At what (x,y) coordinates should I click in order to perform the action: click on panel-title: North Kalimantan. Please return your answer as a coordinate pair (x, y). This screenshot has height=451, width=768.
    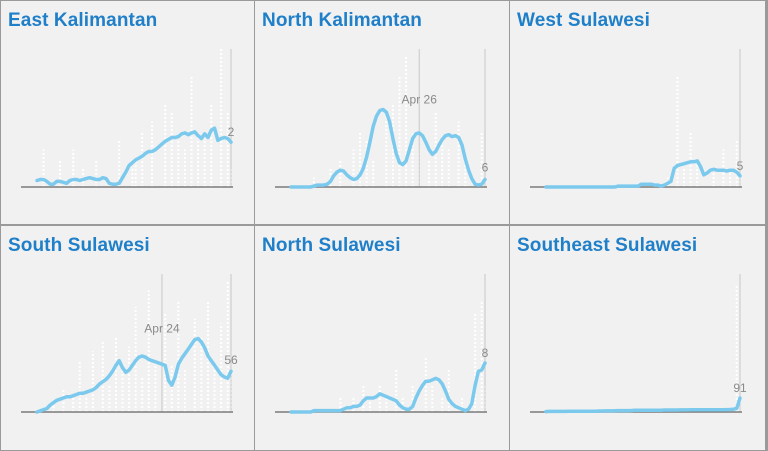
    Looking at the image, I should click on (342, 20).